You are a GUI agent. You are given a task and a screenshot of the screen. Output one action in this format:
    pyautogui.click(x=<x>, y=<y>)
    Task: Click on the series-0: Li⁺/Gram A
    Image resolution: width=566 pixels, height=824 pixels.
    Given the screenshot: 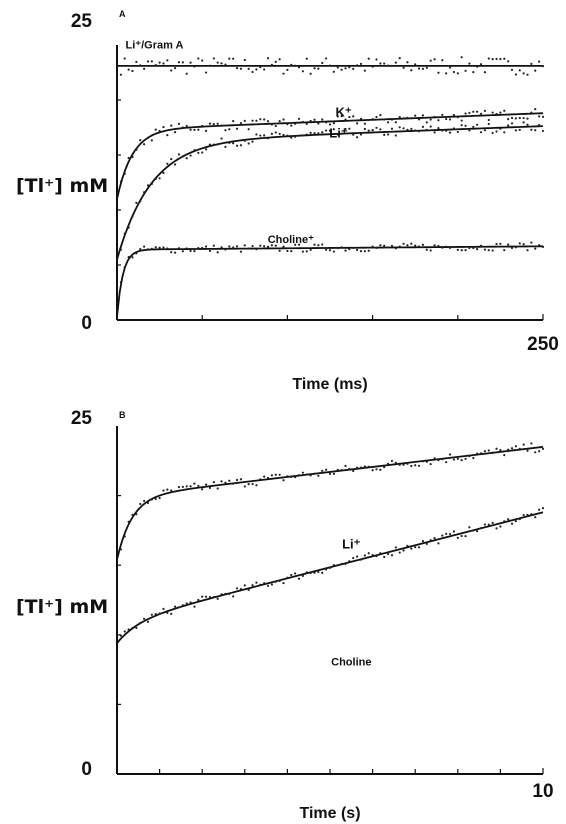 What is the action you would take?
    pyautogui.click(x=331, y=57)
    